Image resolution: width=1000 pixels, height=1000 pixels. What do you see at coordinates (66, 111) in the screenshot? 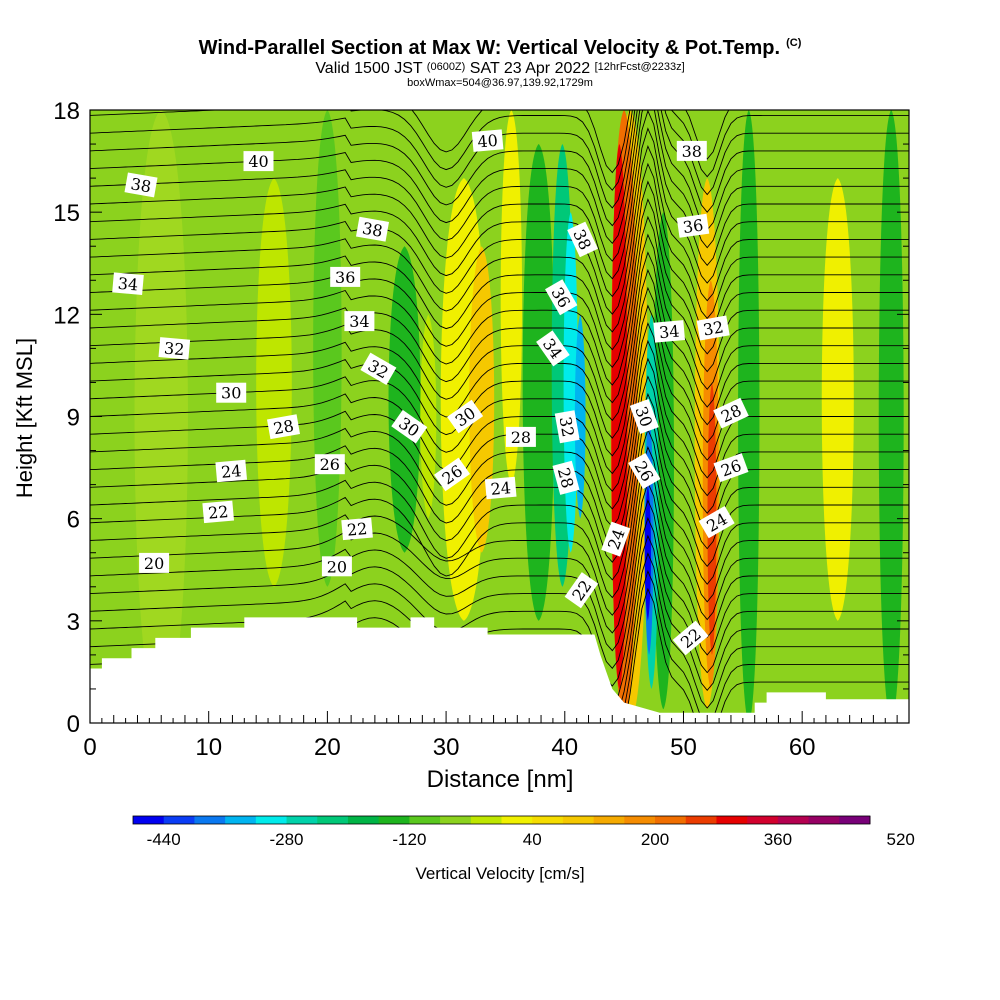
I see `y-tick-label: 18` at bounding box center [66, 111].